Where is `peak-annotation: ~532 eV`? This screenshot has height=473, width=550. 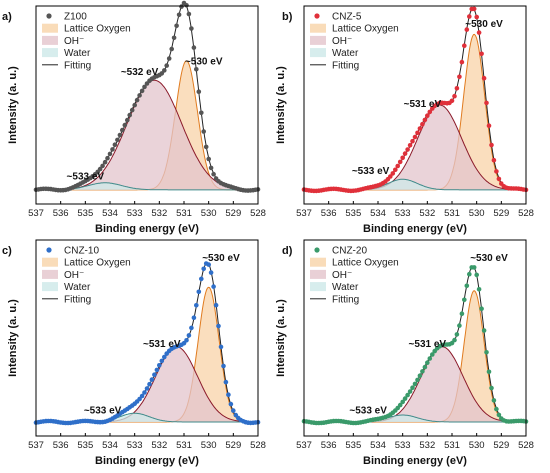
peak-annotation: ~532 eV is located at coordinates (140, 72).